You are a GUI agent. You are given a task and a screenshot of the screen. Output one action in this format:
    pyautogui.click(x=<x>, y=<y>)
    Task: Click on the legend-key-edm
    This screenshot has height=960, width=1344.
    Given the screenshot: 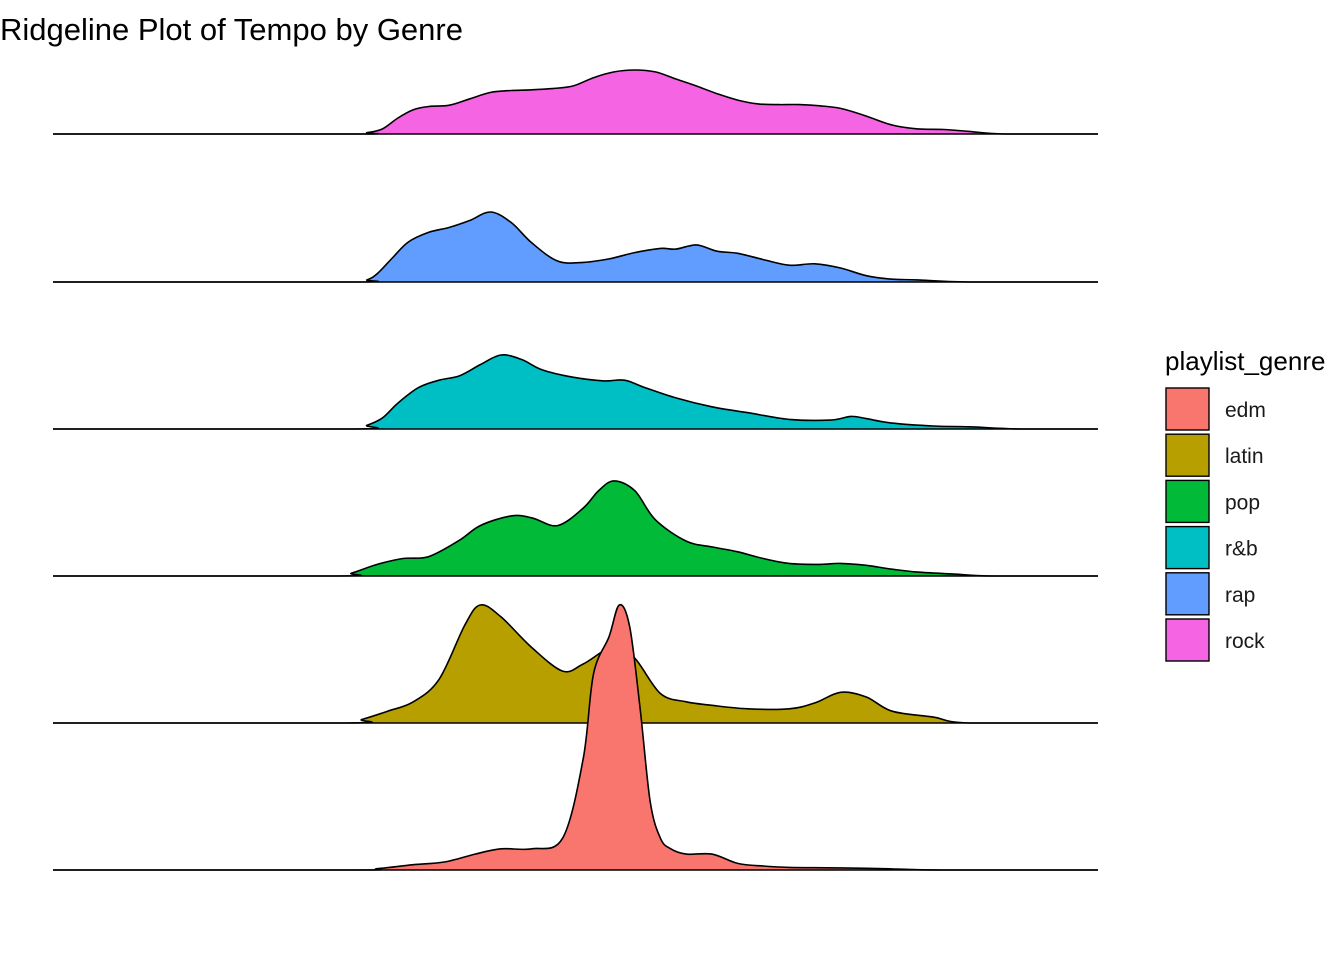 What is the action you would take?
    pyautogui.click(x=1187, y=409)
    